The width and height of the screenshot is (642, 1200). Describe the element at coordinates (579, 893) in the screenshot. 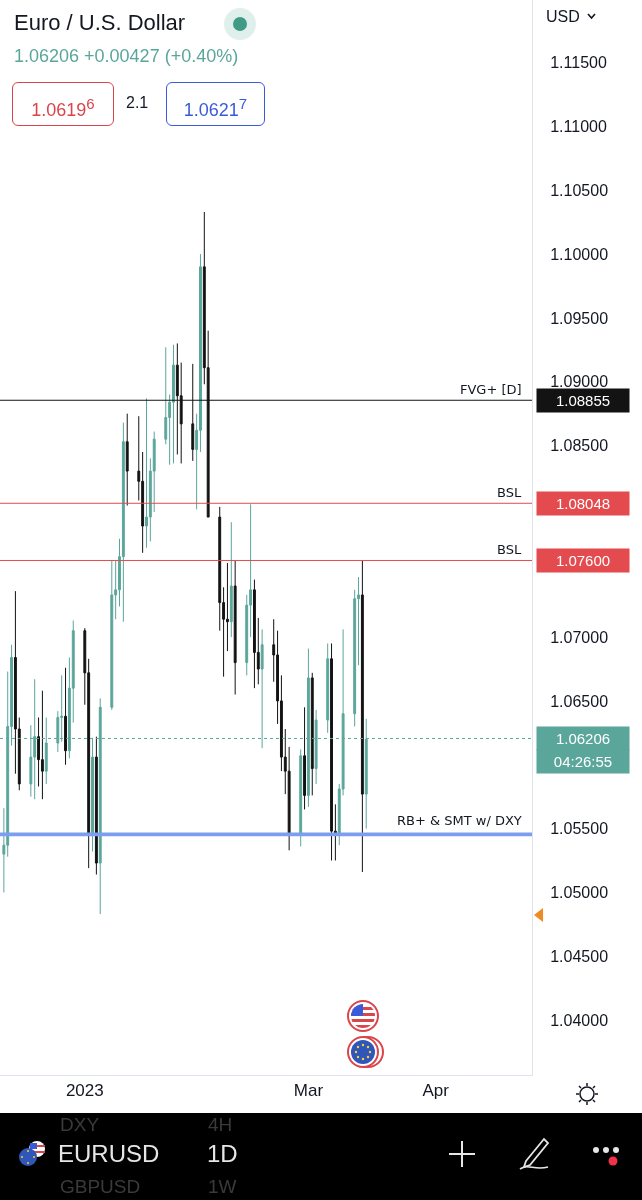

I see `y-tick-label: 1.05000` at that location.